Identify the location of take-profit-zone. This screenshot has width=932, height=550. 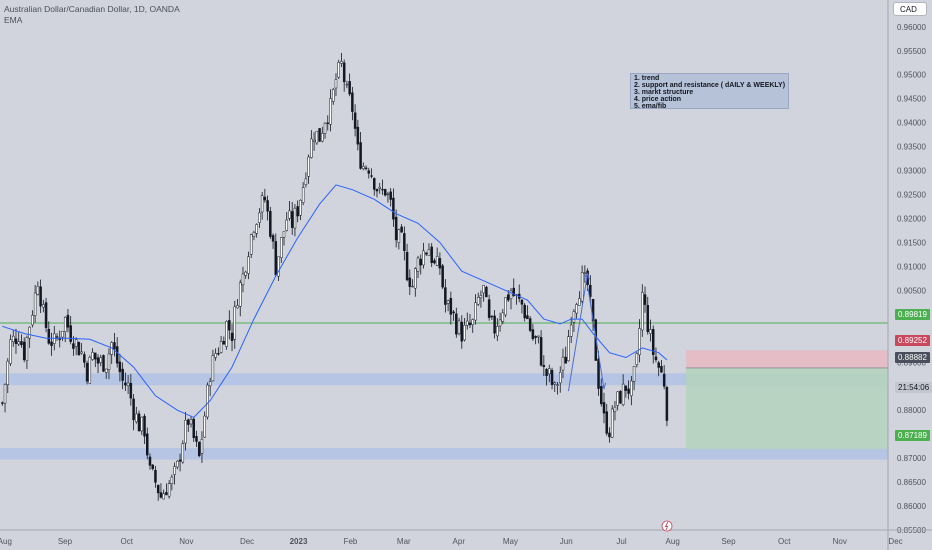
(787, 408).